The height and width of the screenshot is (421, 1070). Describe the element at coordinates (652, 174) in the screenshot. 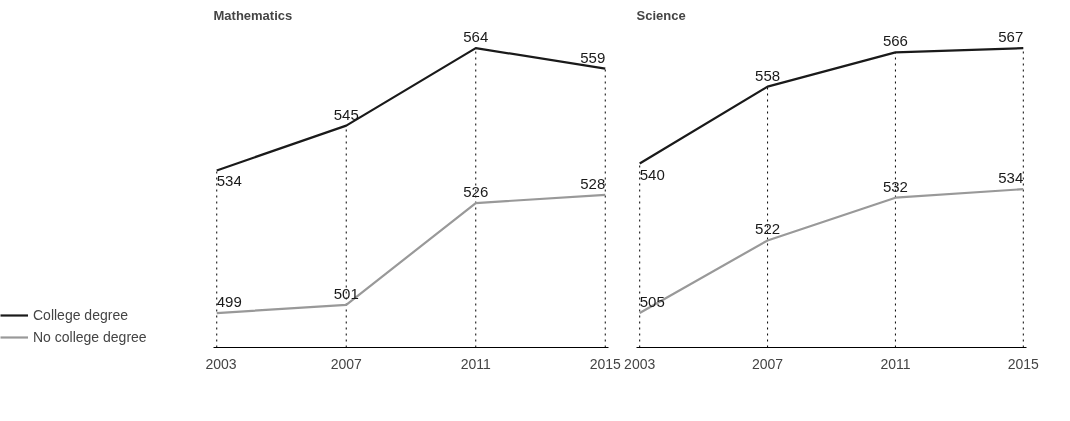

I see `data-label: 540` at that location.